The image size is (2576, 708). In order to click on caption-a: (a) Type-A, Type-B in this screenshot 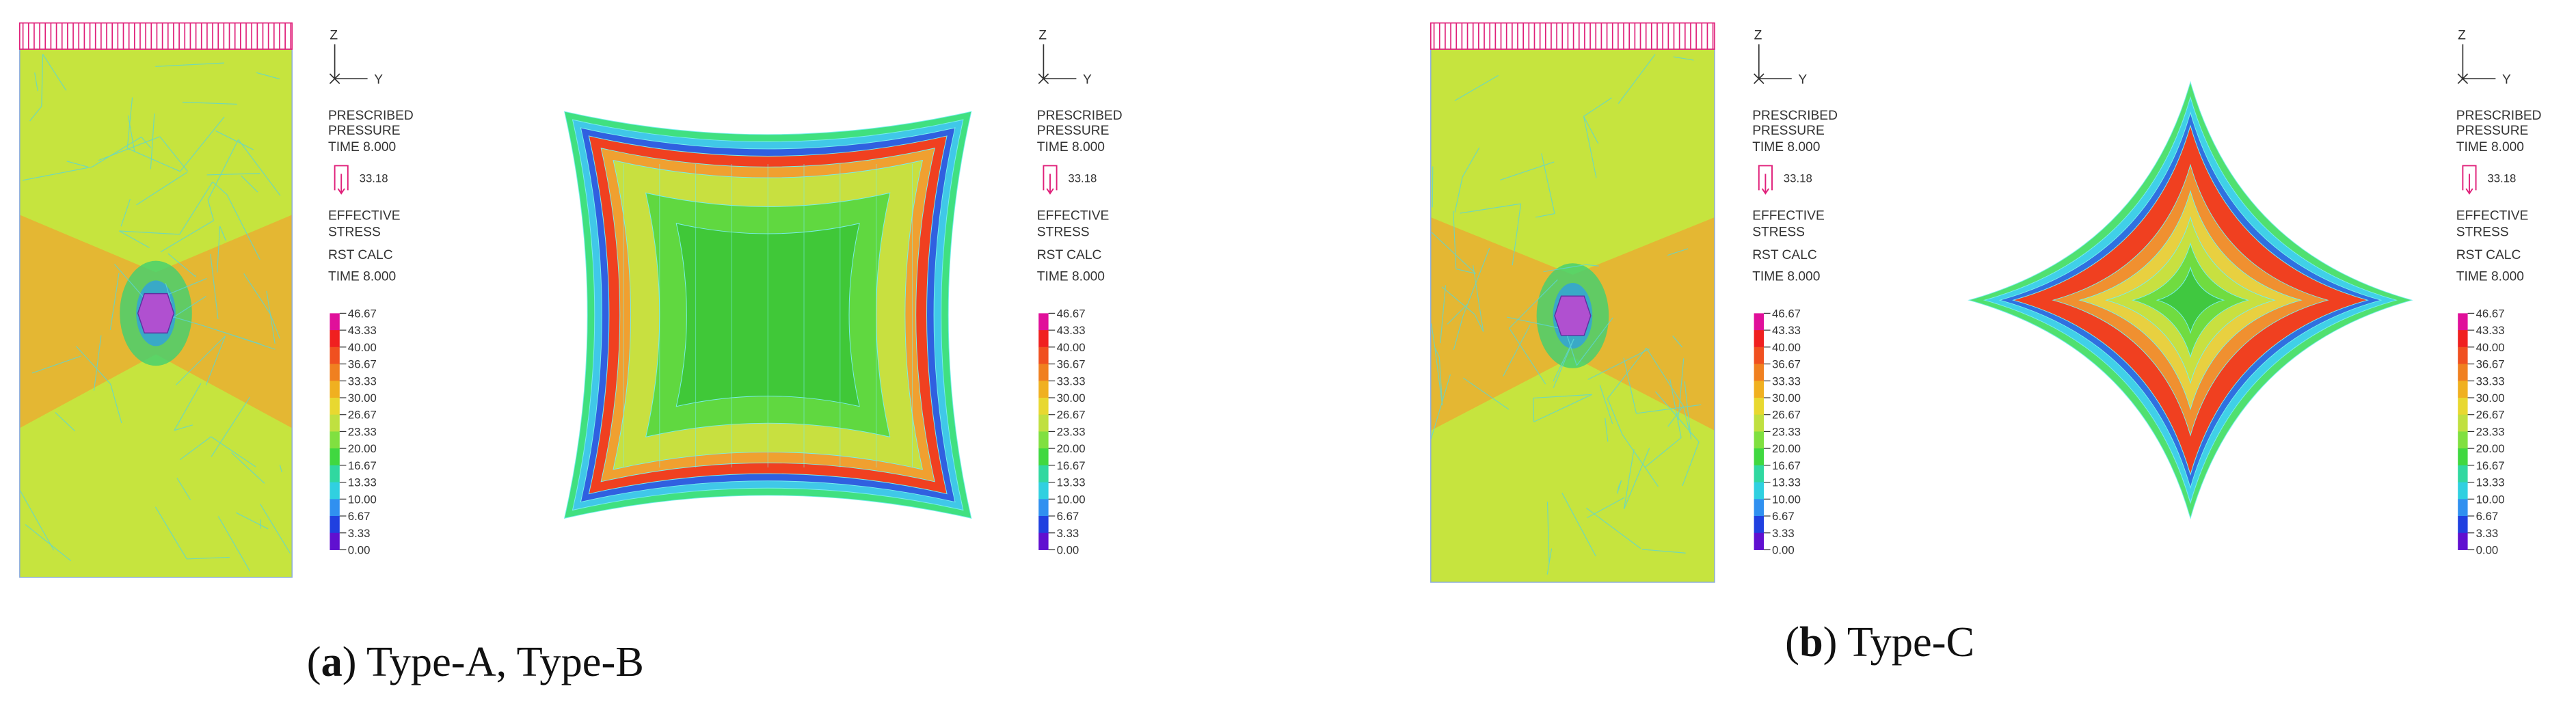, I will do `click(475, 661)`.